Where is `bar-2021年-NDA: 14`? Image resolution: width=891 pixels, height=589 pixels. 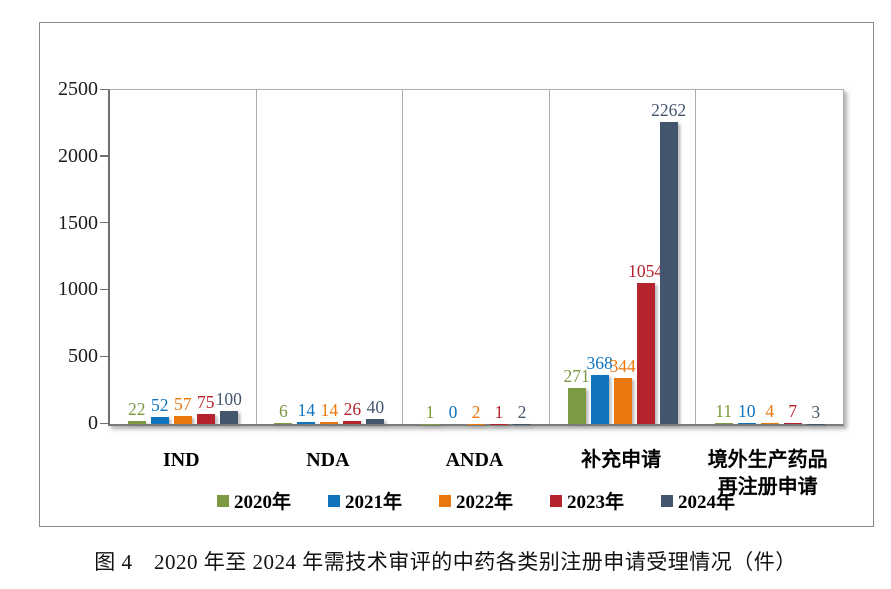 bar-2021年-NDA: 14 is located at coordinates (306, 412).